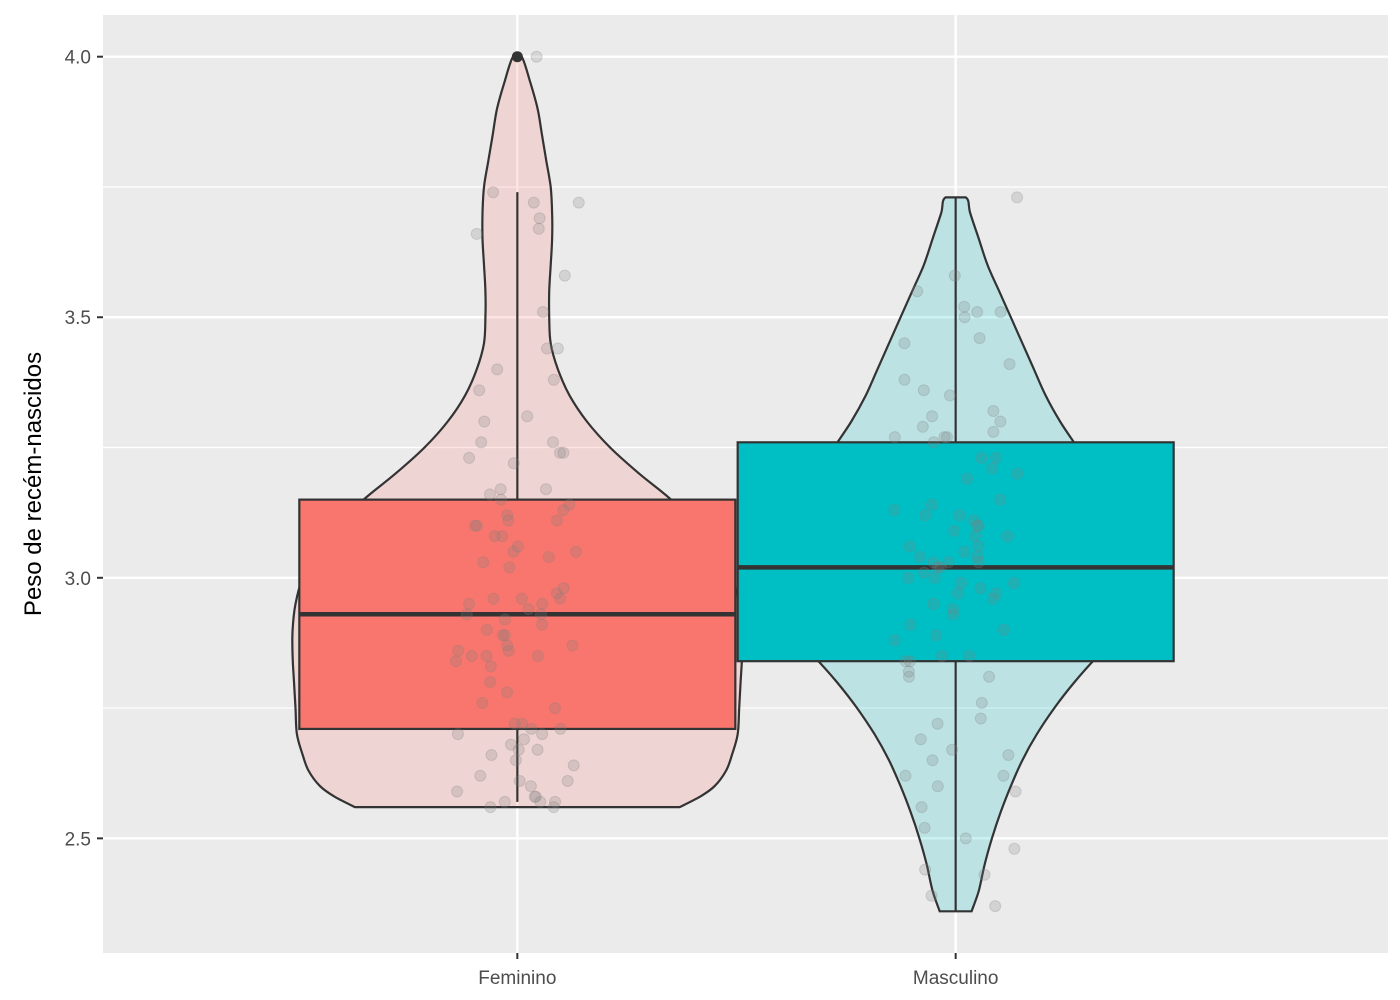 This screenshot has width=1400, height=1000. I want to click on x-tick-label: Masculino, so click(956, 978).